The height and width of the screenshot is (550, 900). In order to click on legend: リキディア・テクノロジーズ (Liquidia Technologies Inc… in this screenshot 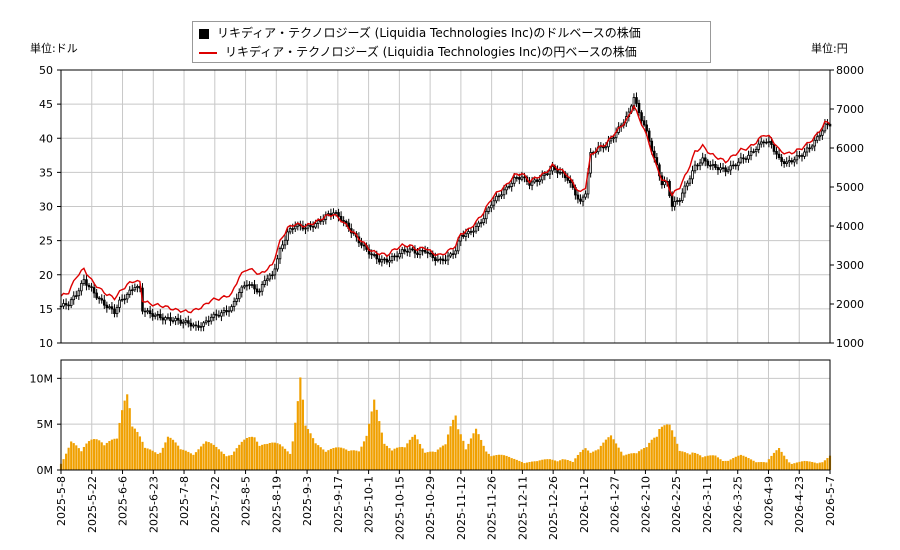, I will do `click(451, 42)`.